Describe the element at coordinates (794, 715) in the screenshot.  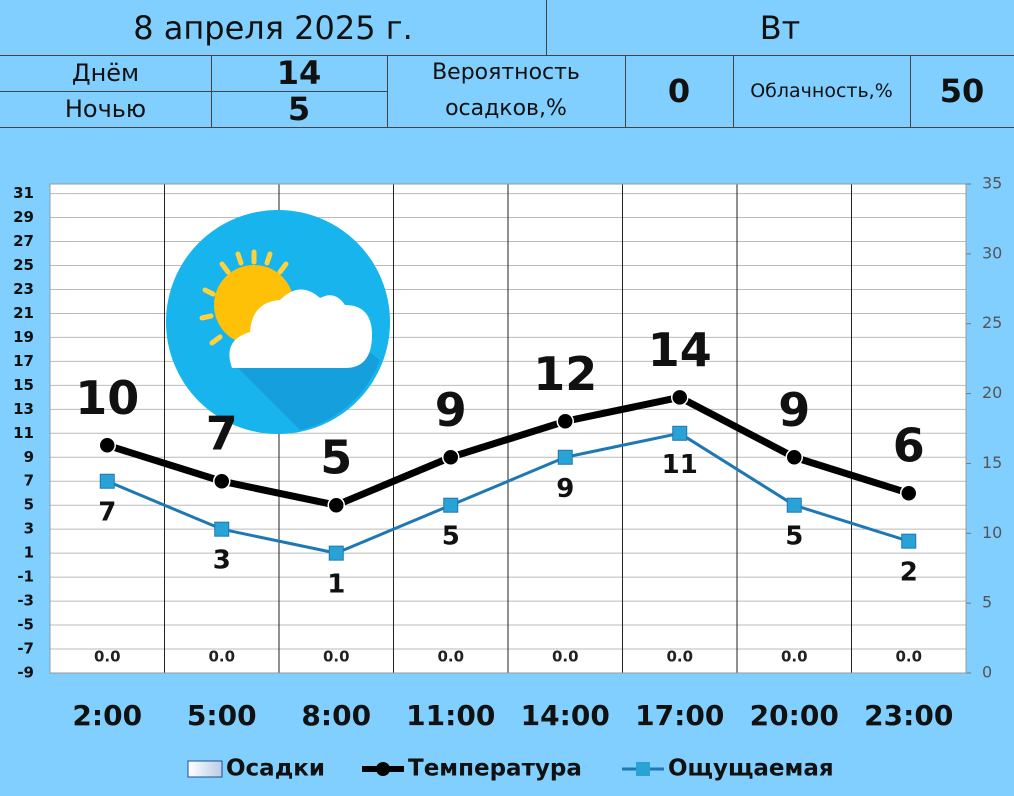
I see `x-tick-label: 20:00` at that location.